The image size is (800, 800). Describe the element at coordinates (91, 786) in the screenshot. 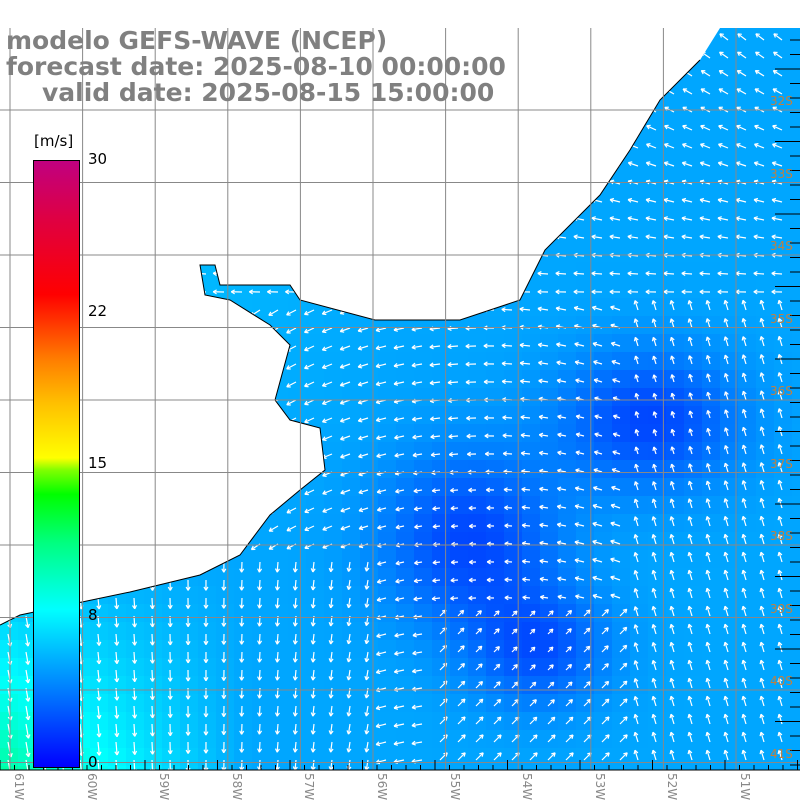

I see `lon-label: 60W` at that location.